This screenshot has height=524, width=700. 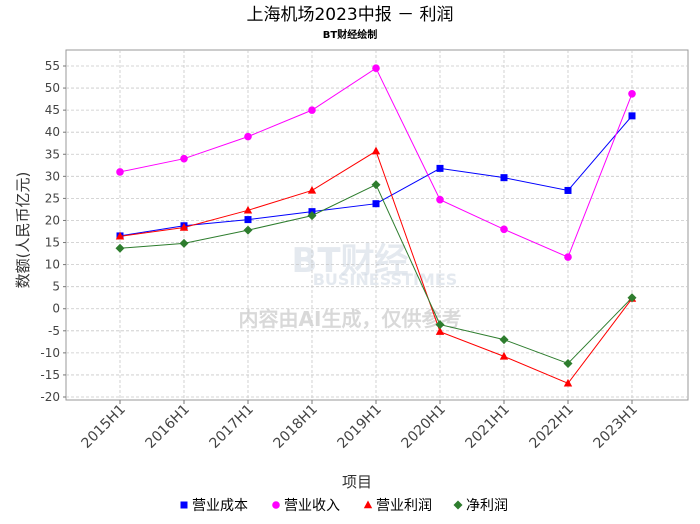 I want to click on y-tick-label: 50, so click(x=52, y=88).